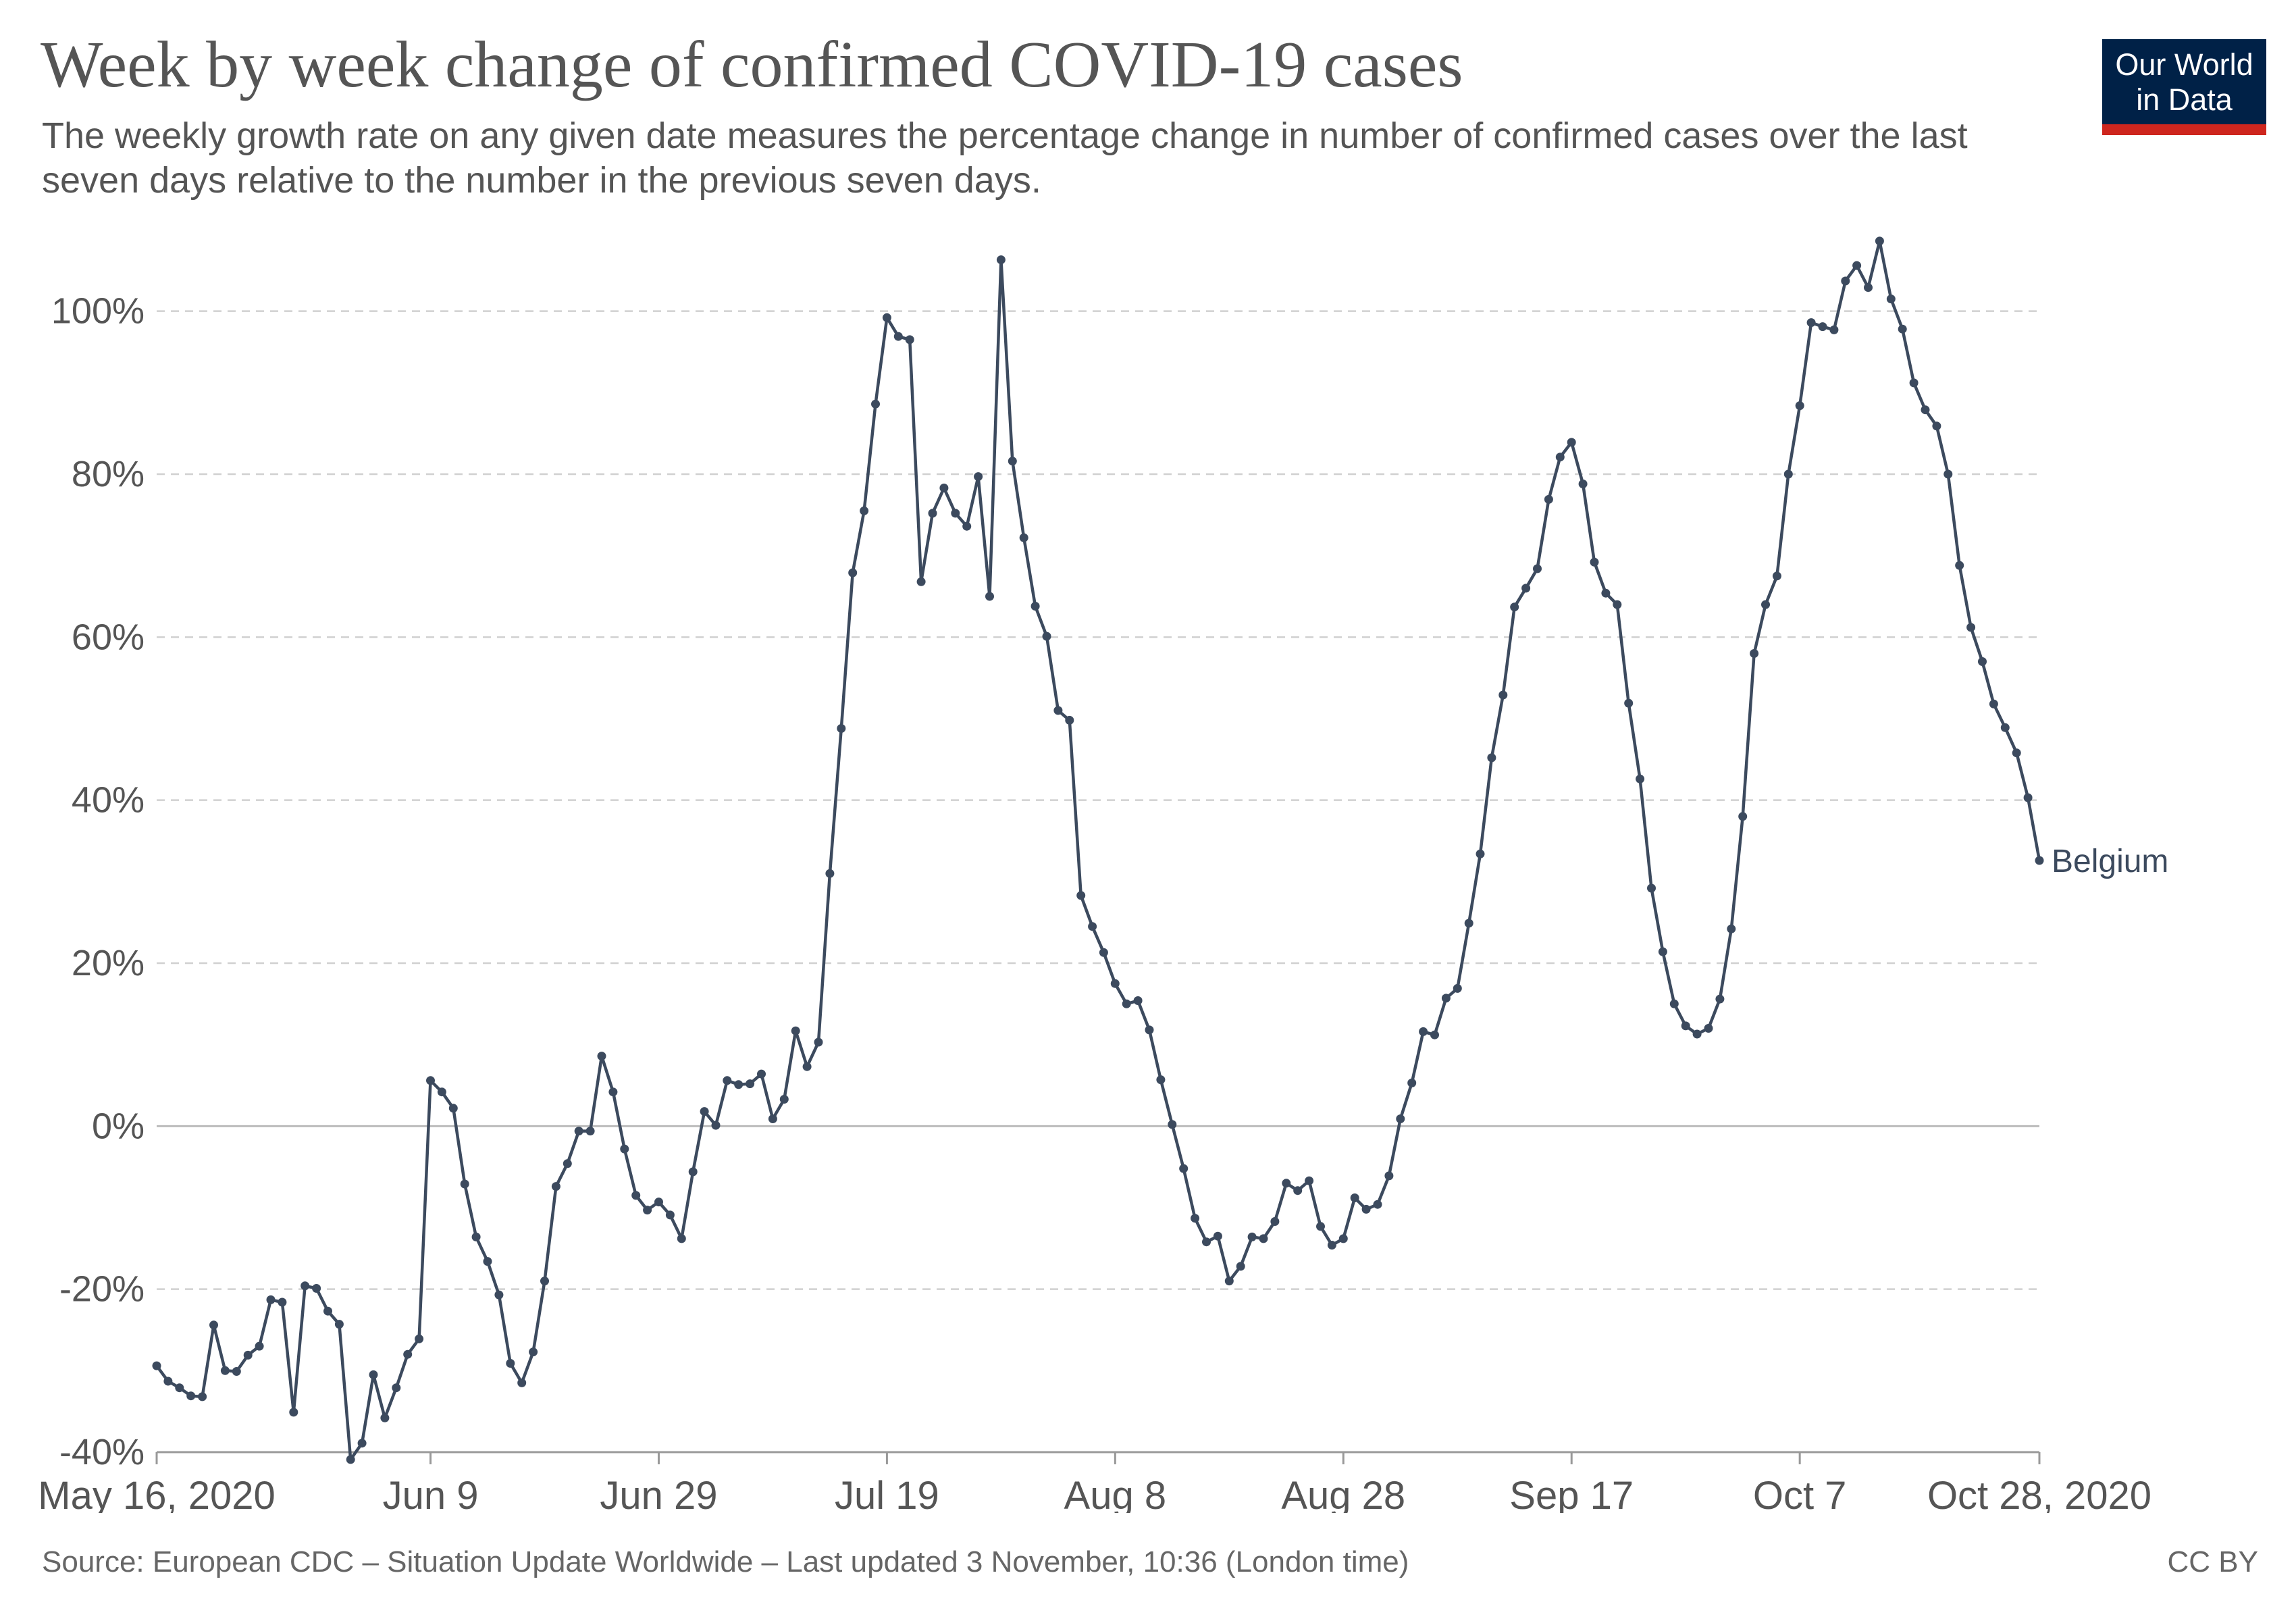 This screenshot has width=2296, height=1621. What do you see at coordinates (658, 1493) in the screenshot?
I see `x-tick-label: Jun 29` at bounding box center [658, 1493].